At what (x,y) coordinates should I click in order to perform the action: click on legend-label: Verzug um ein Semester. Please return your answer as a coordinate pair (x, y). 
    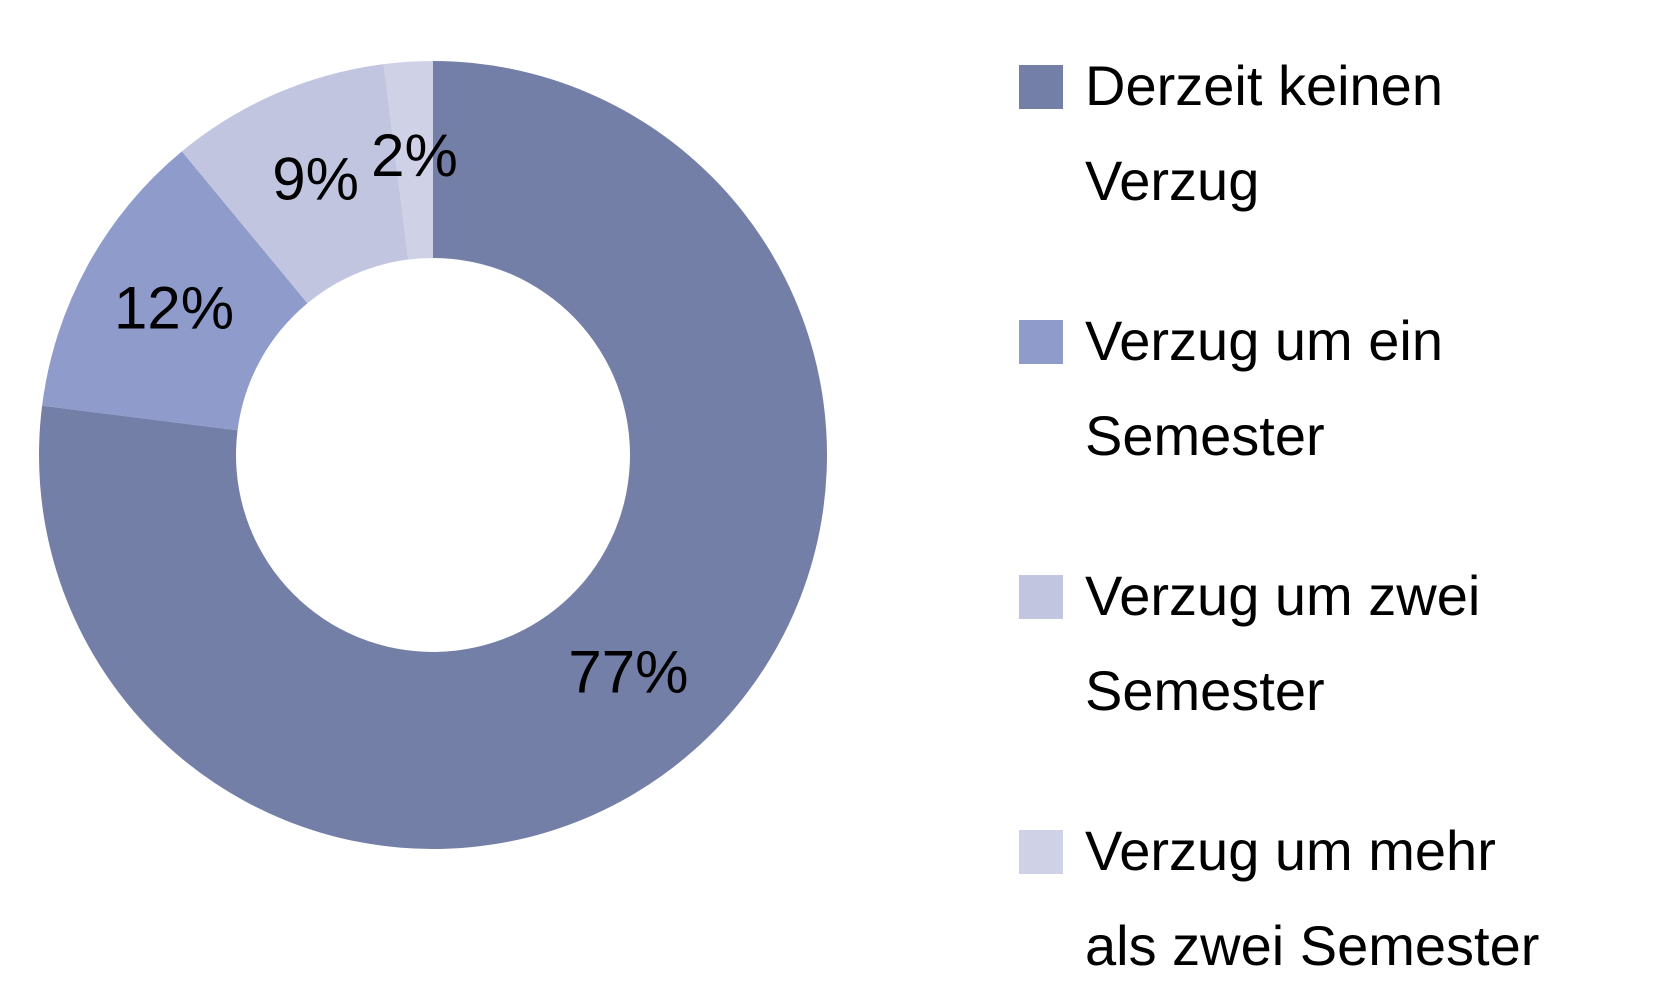
    Looking at the image, I should click on (1264, 388).